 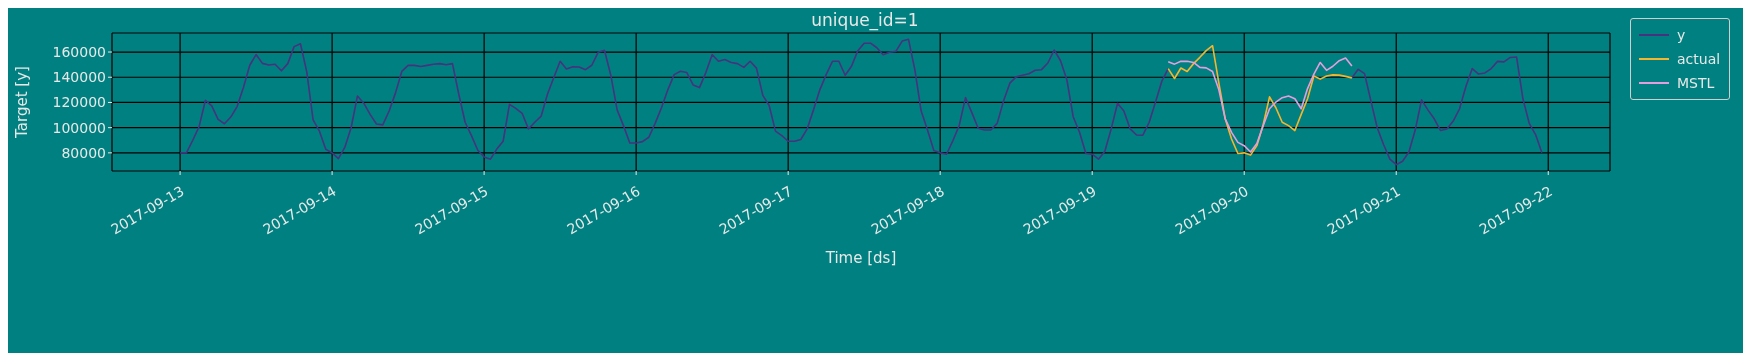 What do you see at coordinates (79, 102) in the screenshot?
I see `y-tick-label: 120000` at bounding box center [79, 102].